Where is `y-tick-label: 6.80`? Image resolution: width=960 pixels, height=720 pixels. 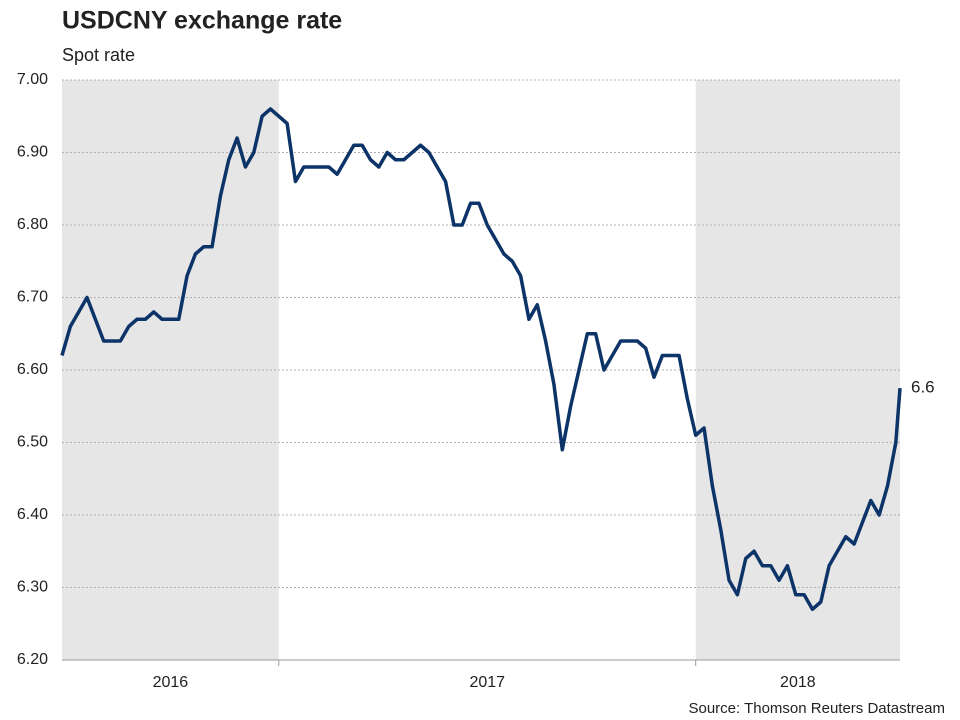 y-tick-label: 6.80 is located at coordinates (32, 224).